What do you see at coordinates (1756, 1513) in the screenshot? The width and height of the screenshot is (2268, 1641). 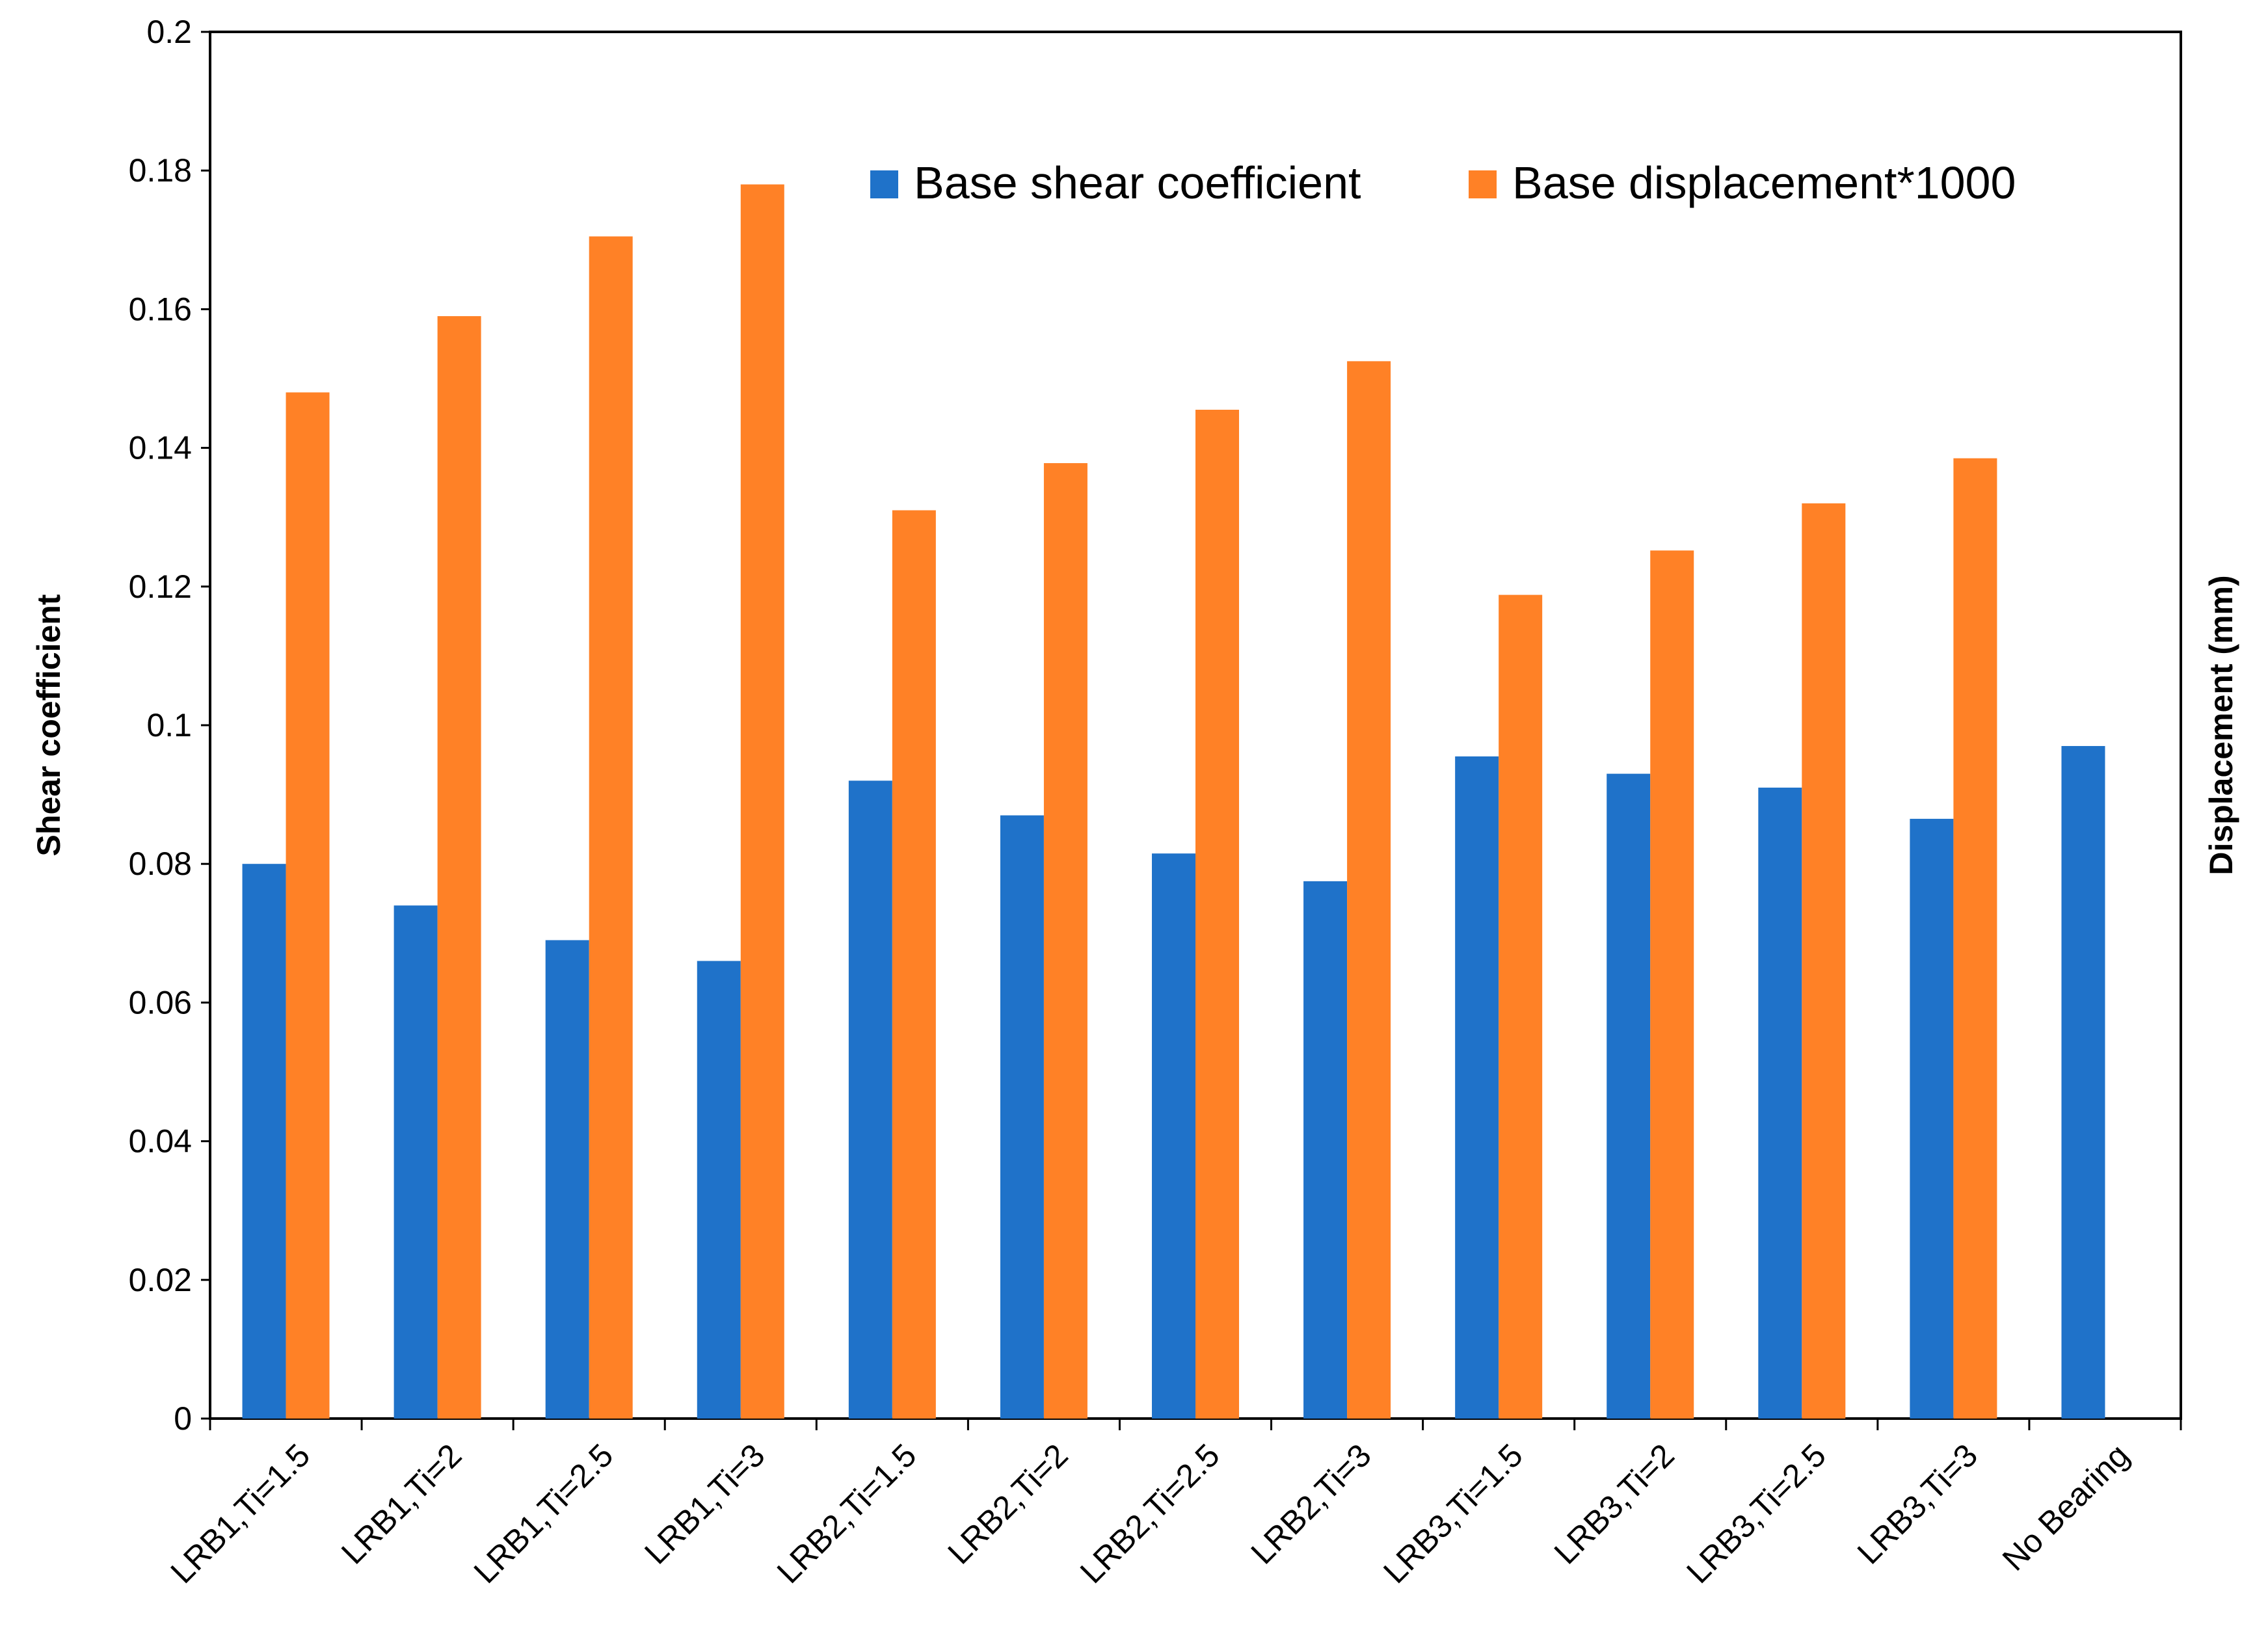 I see `x-category-label: LRB3,Ti=2.5` at bounding box center [1756, 1513].